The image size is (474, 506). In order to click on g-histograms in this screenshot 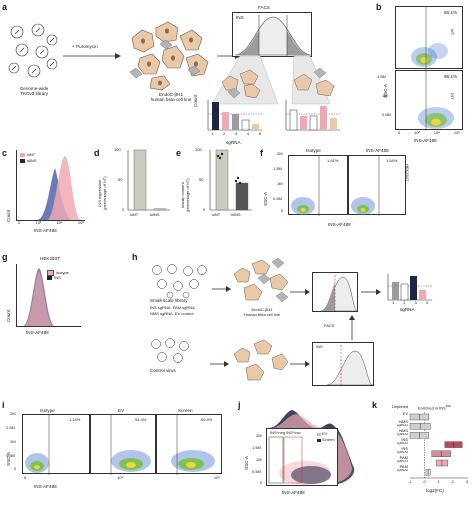, I will do `click(39, 297)`.